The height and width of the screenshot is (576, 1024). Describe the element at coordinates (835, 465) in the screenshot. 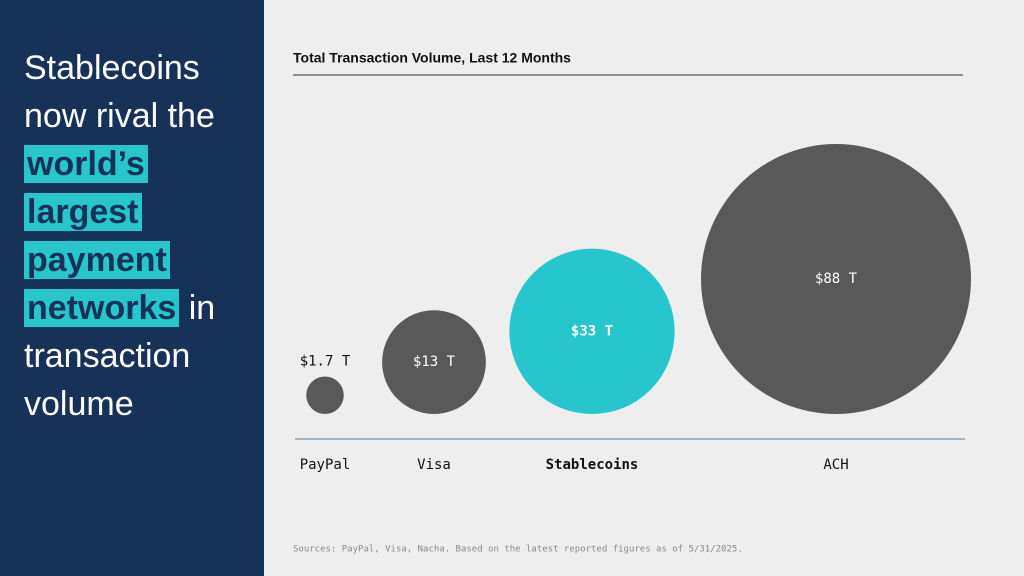

I see `x-tick-label: ACH` at that location.